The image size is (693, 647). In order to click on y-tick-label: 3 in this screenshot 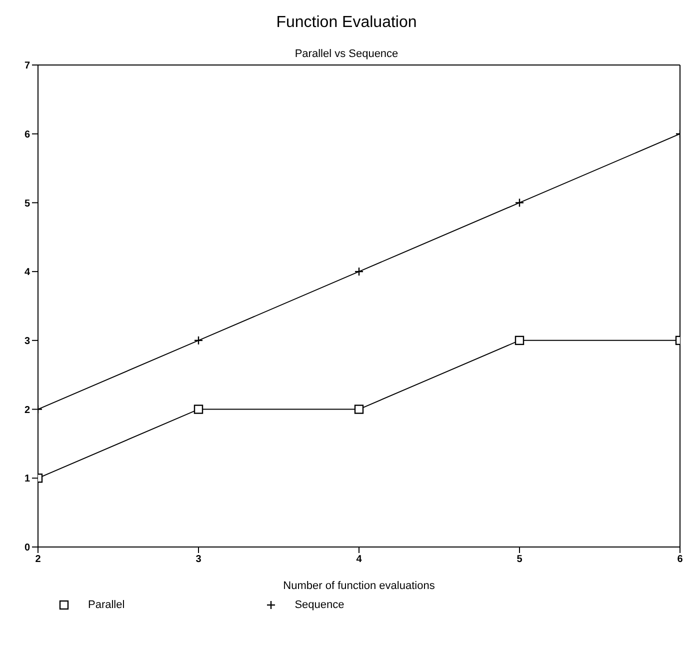, I will do `click(27, 341)`.